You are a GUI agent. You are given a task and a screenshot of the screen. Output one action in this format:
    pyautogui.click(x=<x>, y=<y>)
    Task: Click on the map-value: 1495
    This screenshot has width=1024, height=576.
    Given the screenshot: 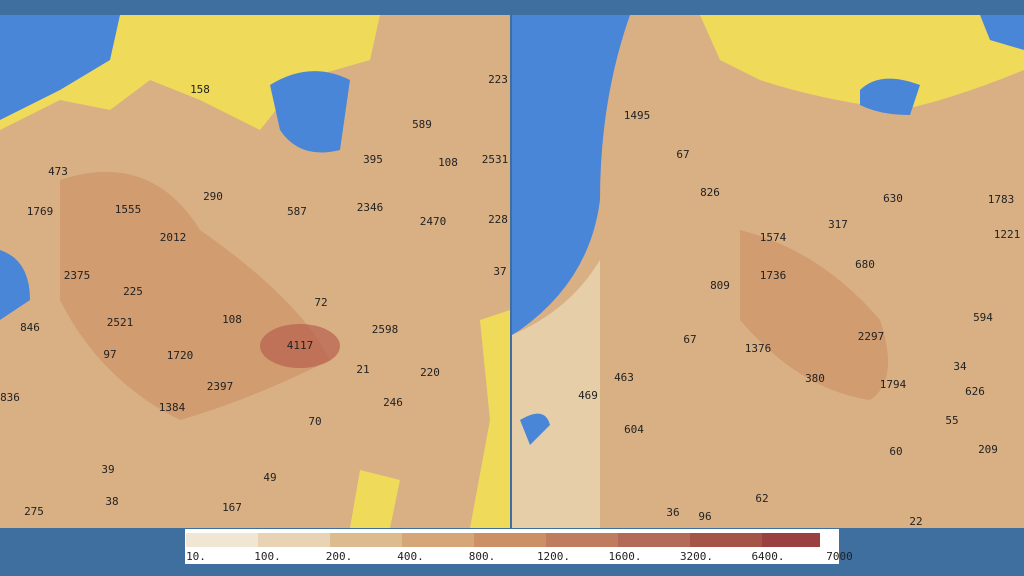 What is the action you would take?
    pyautogui.click(x=637, y=115)
    